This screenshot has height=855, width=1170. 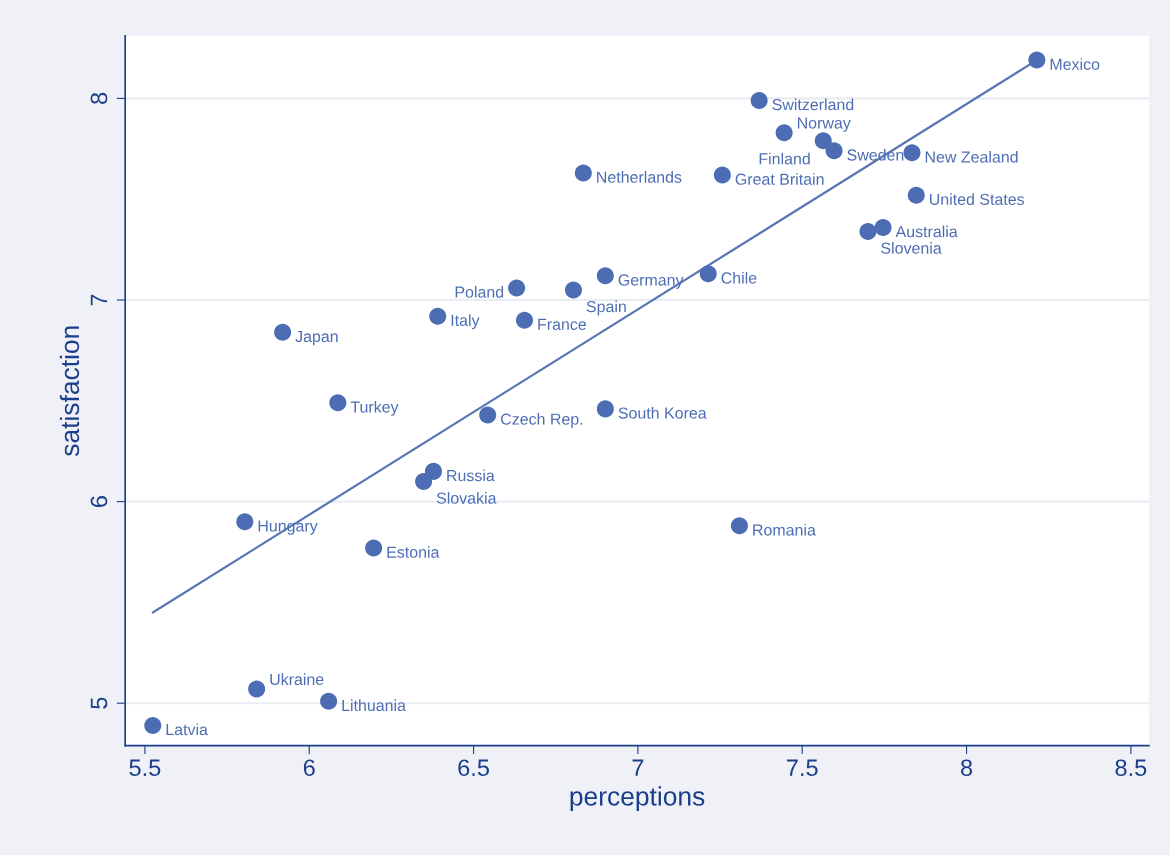 What do you see at coordinates (471, 475) in the screenshot?
I see `data-label: Russia` at bounding box center [471, 475].